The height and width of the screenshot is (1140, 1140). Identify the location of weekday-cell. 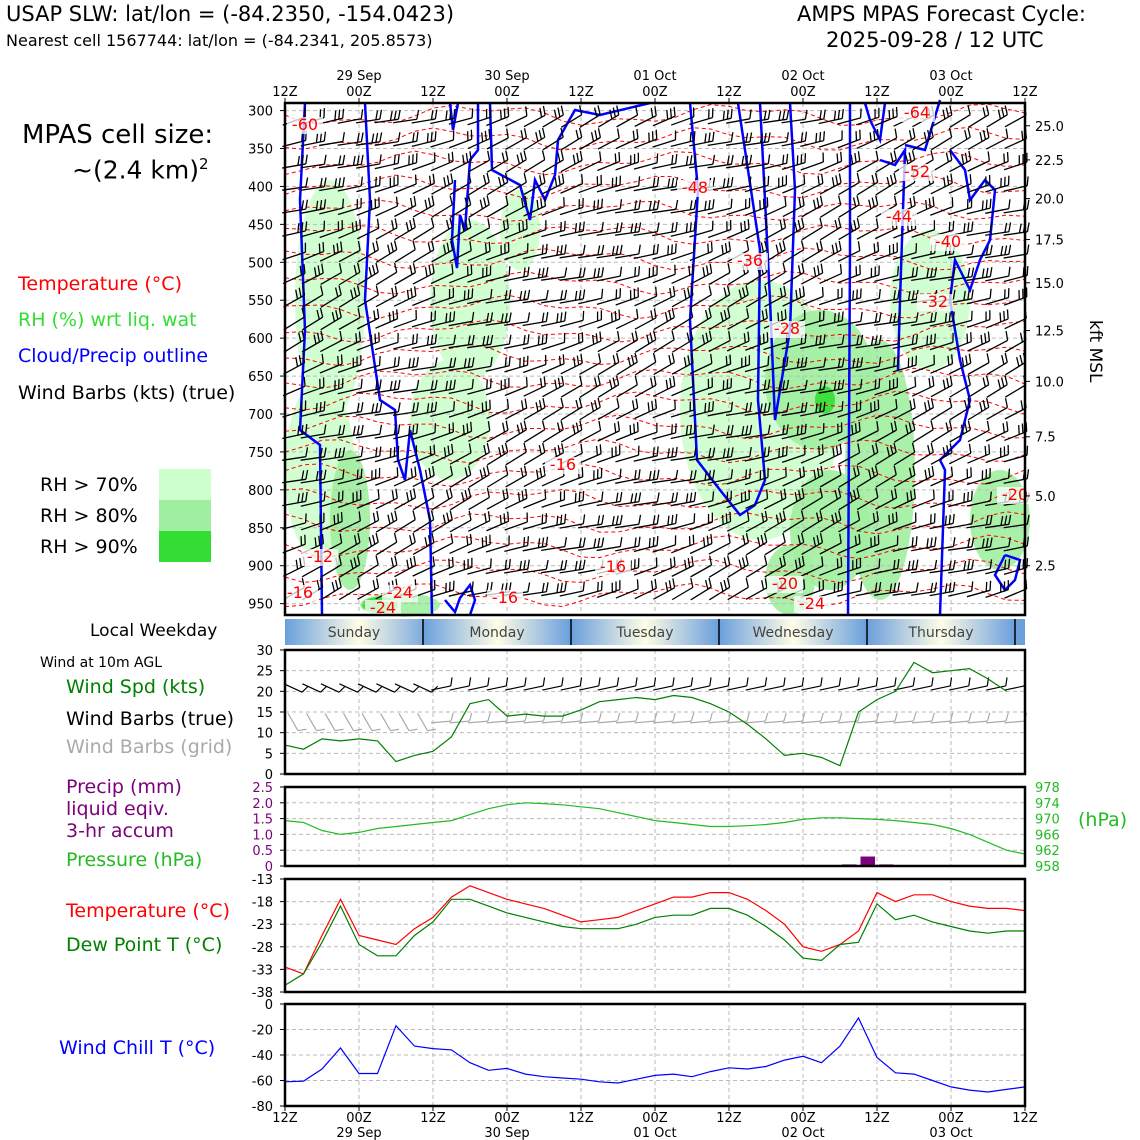
(359, 632).